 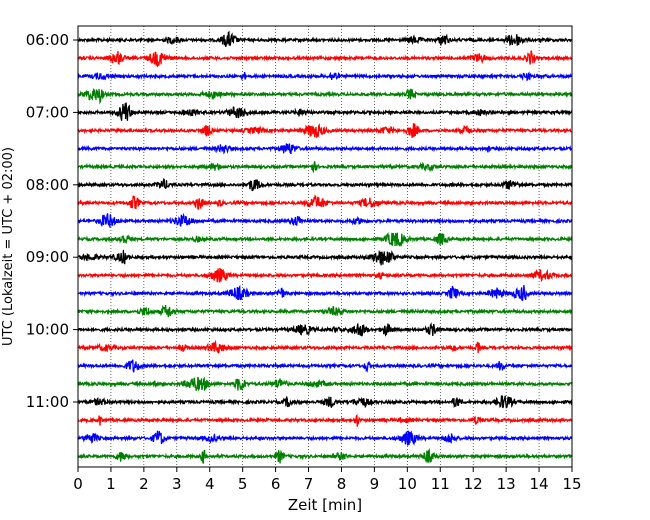 What do you see at coordinates (47, 112) in the screenshot?
I see `y-tick-label: 07:00` at bounding box center [47, 112].